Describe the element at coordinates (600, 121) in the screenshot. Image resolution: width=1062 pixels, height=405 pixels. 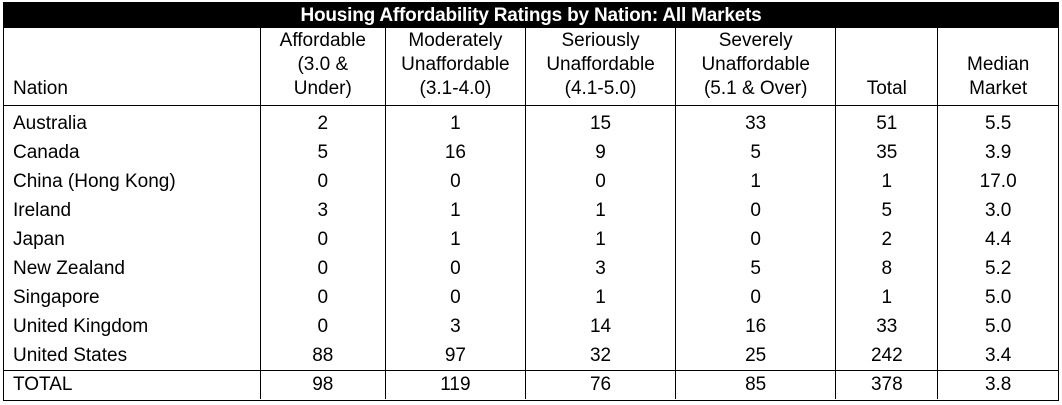
I see `value-cell: 15` at that location.